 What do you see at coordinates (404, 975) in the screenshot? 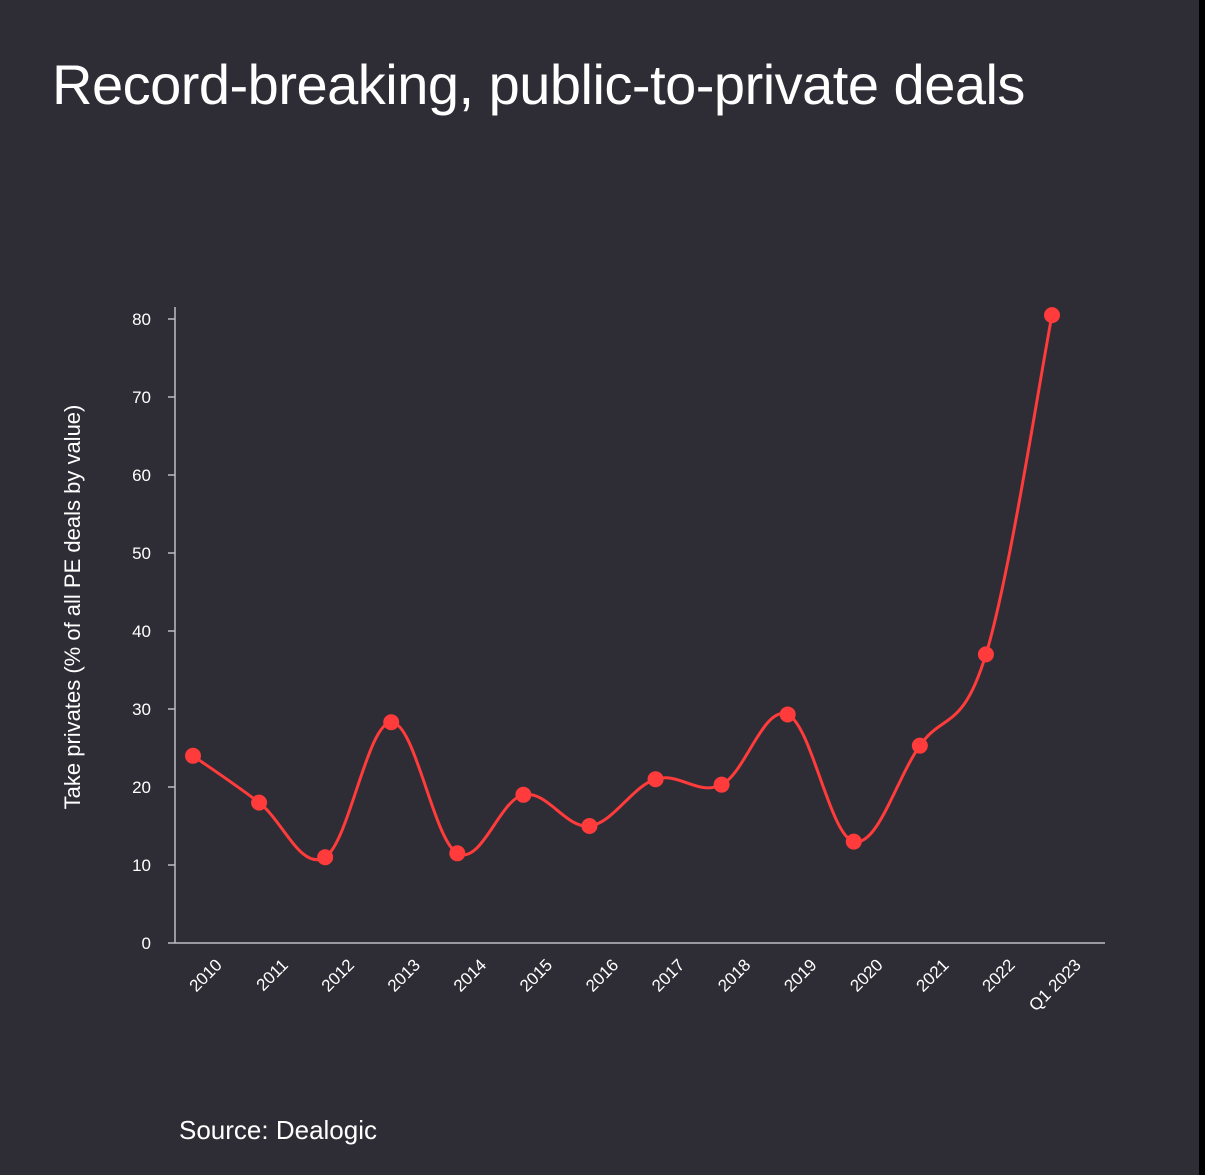
I see `x-tick-label: 2013` at bounding box center [404, 975].